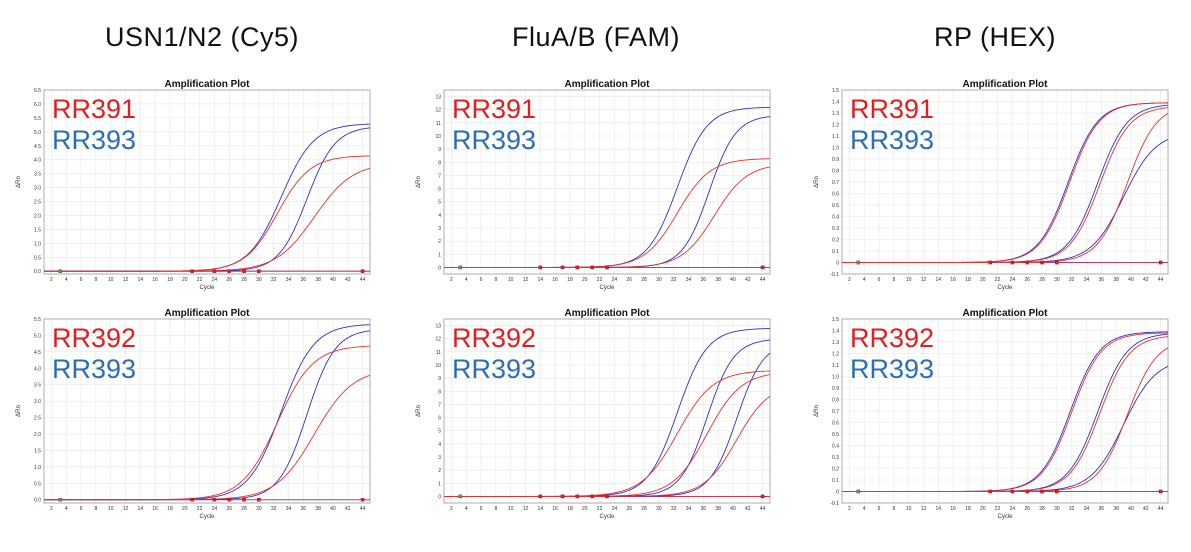  Describe the element at coordinates (438, 98) in the screenshot. I see `y-tick-label: 13` at that location.